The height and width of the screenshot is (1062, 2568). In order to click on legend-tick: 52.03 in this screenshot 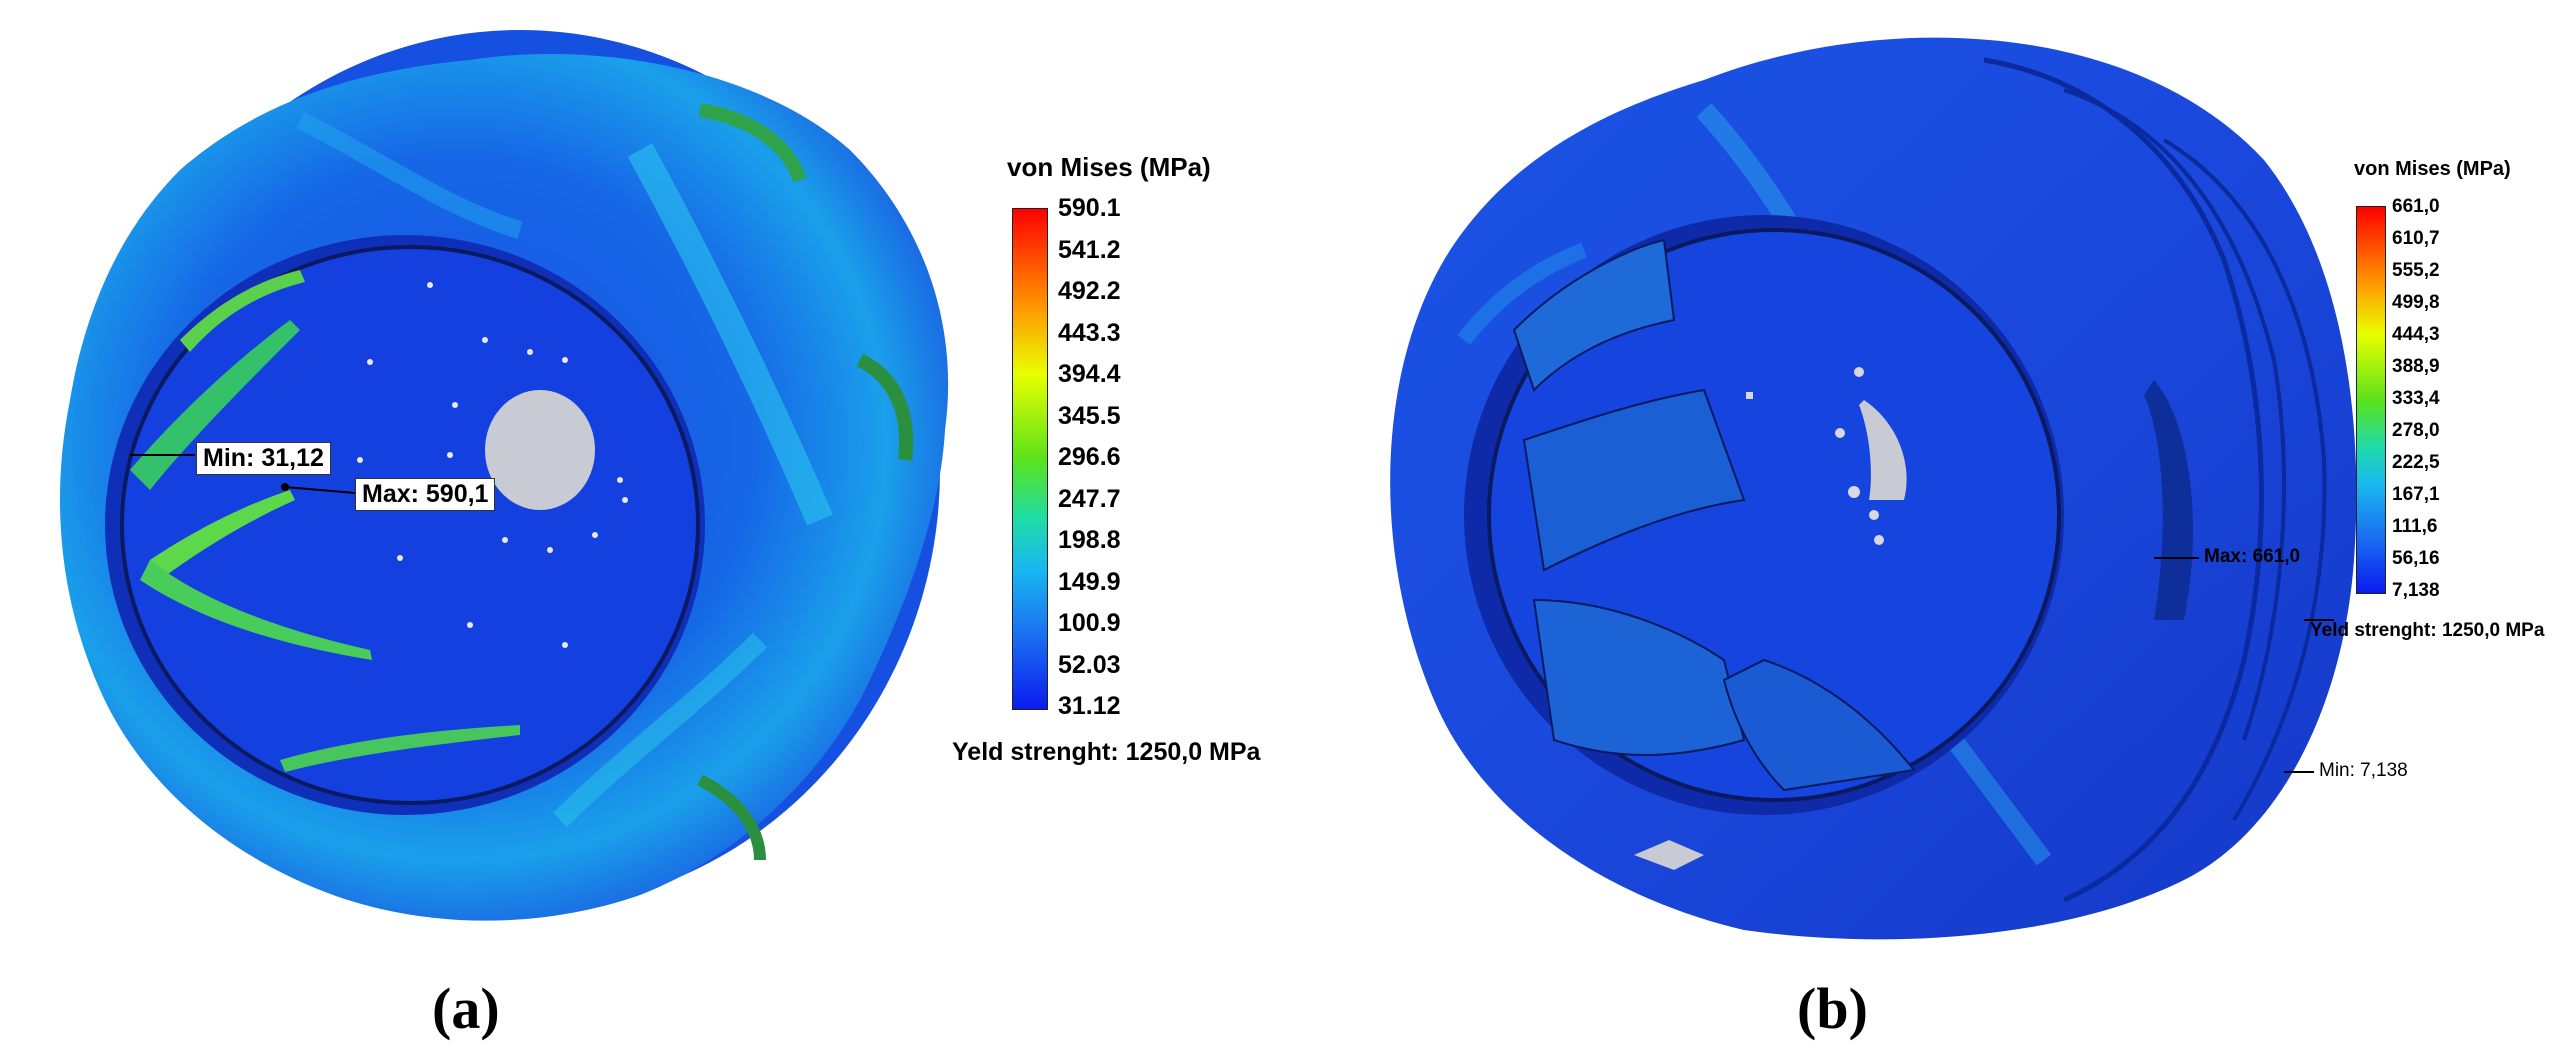, I will do `click(1089, 664)`.